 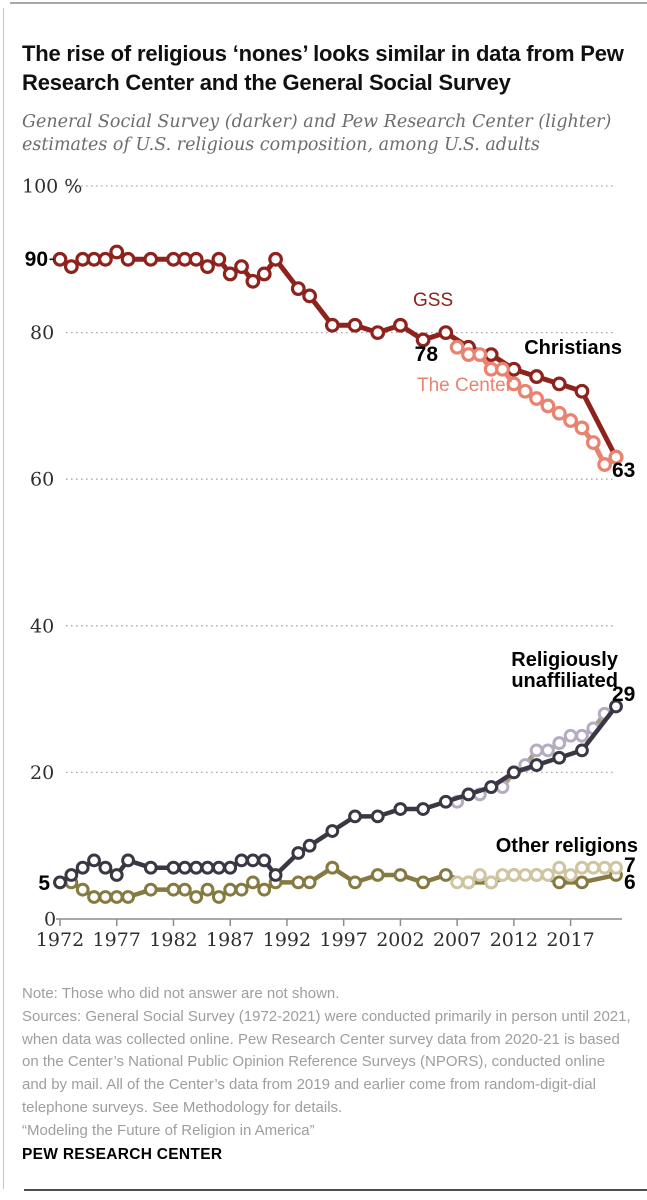 I want to click on marker-gss-other-1985, so click(x=207, y=889).